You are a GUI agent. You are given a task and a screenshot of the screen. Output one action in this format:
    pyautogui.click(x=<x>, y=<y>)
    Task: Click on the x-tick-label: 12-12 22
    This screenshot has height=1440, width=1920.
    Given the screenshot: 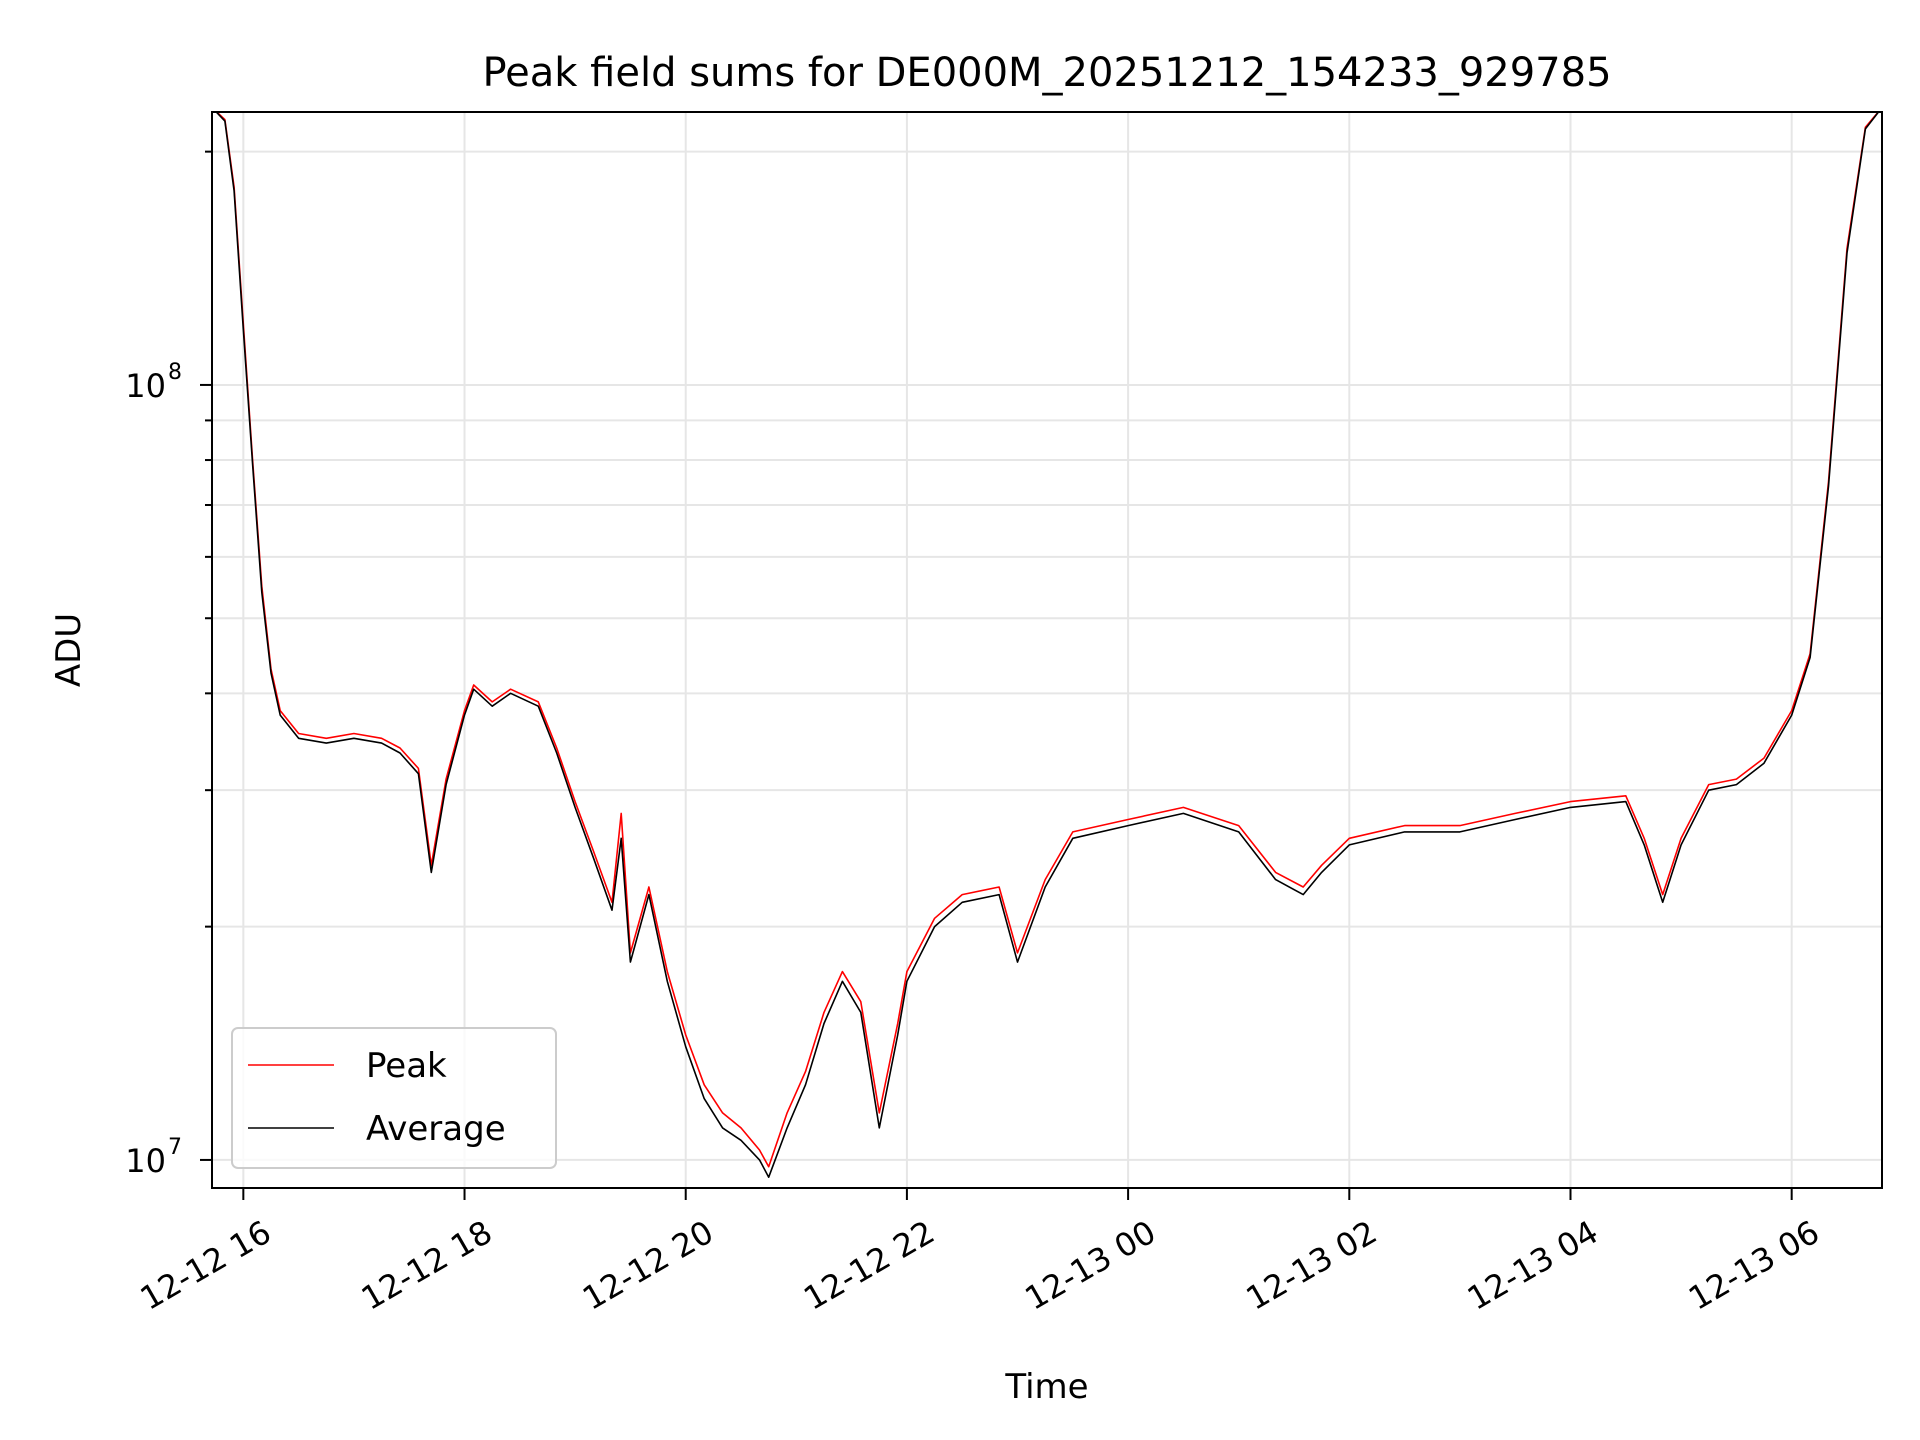 What is the action you would take?
    pyautogui.click(x=869, y=1265)
    